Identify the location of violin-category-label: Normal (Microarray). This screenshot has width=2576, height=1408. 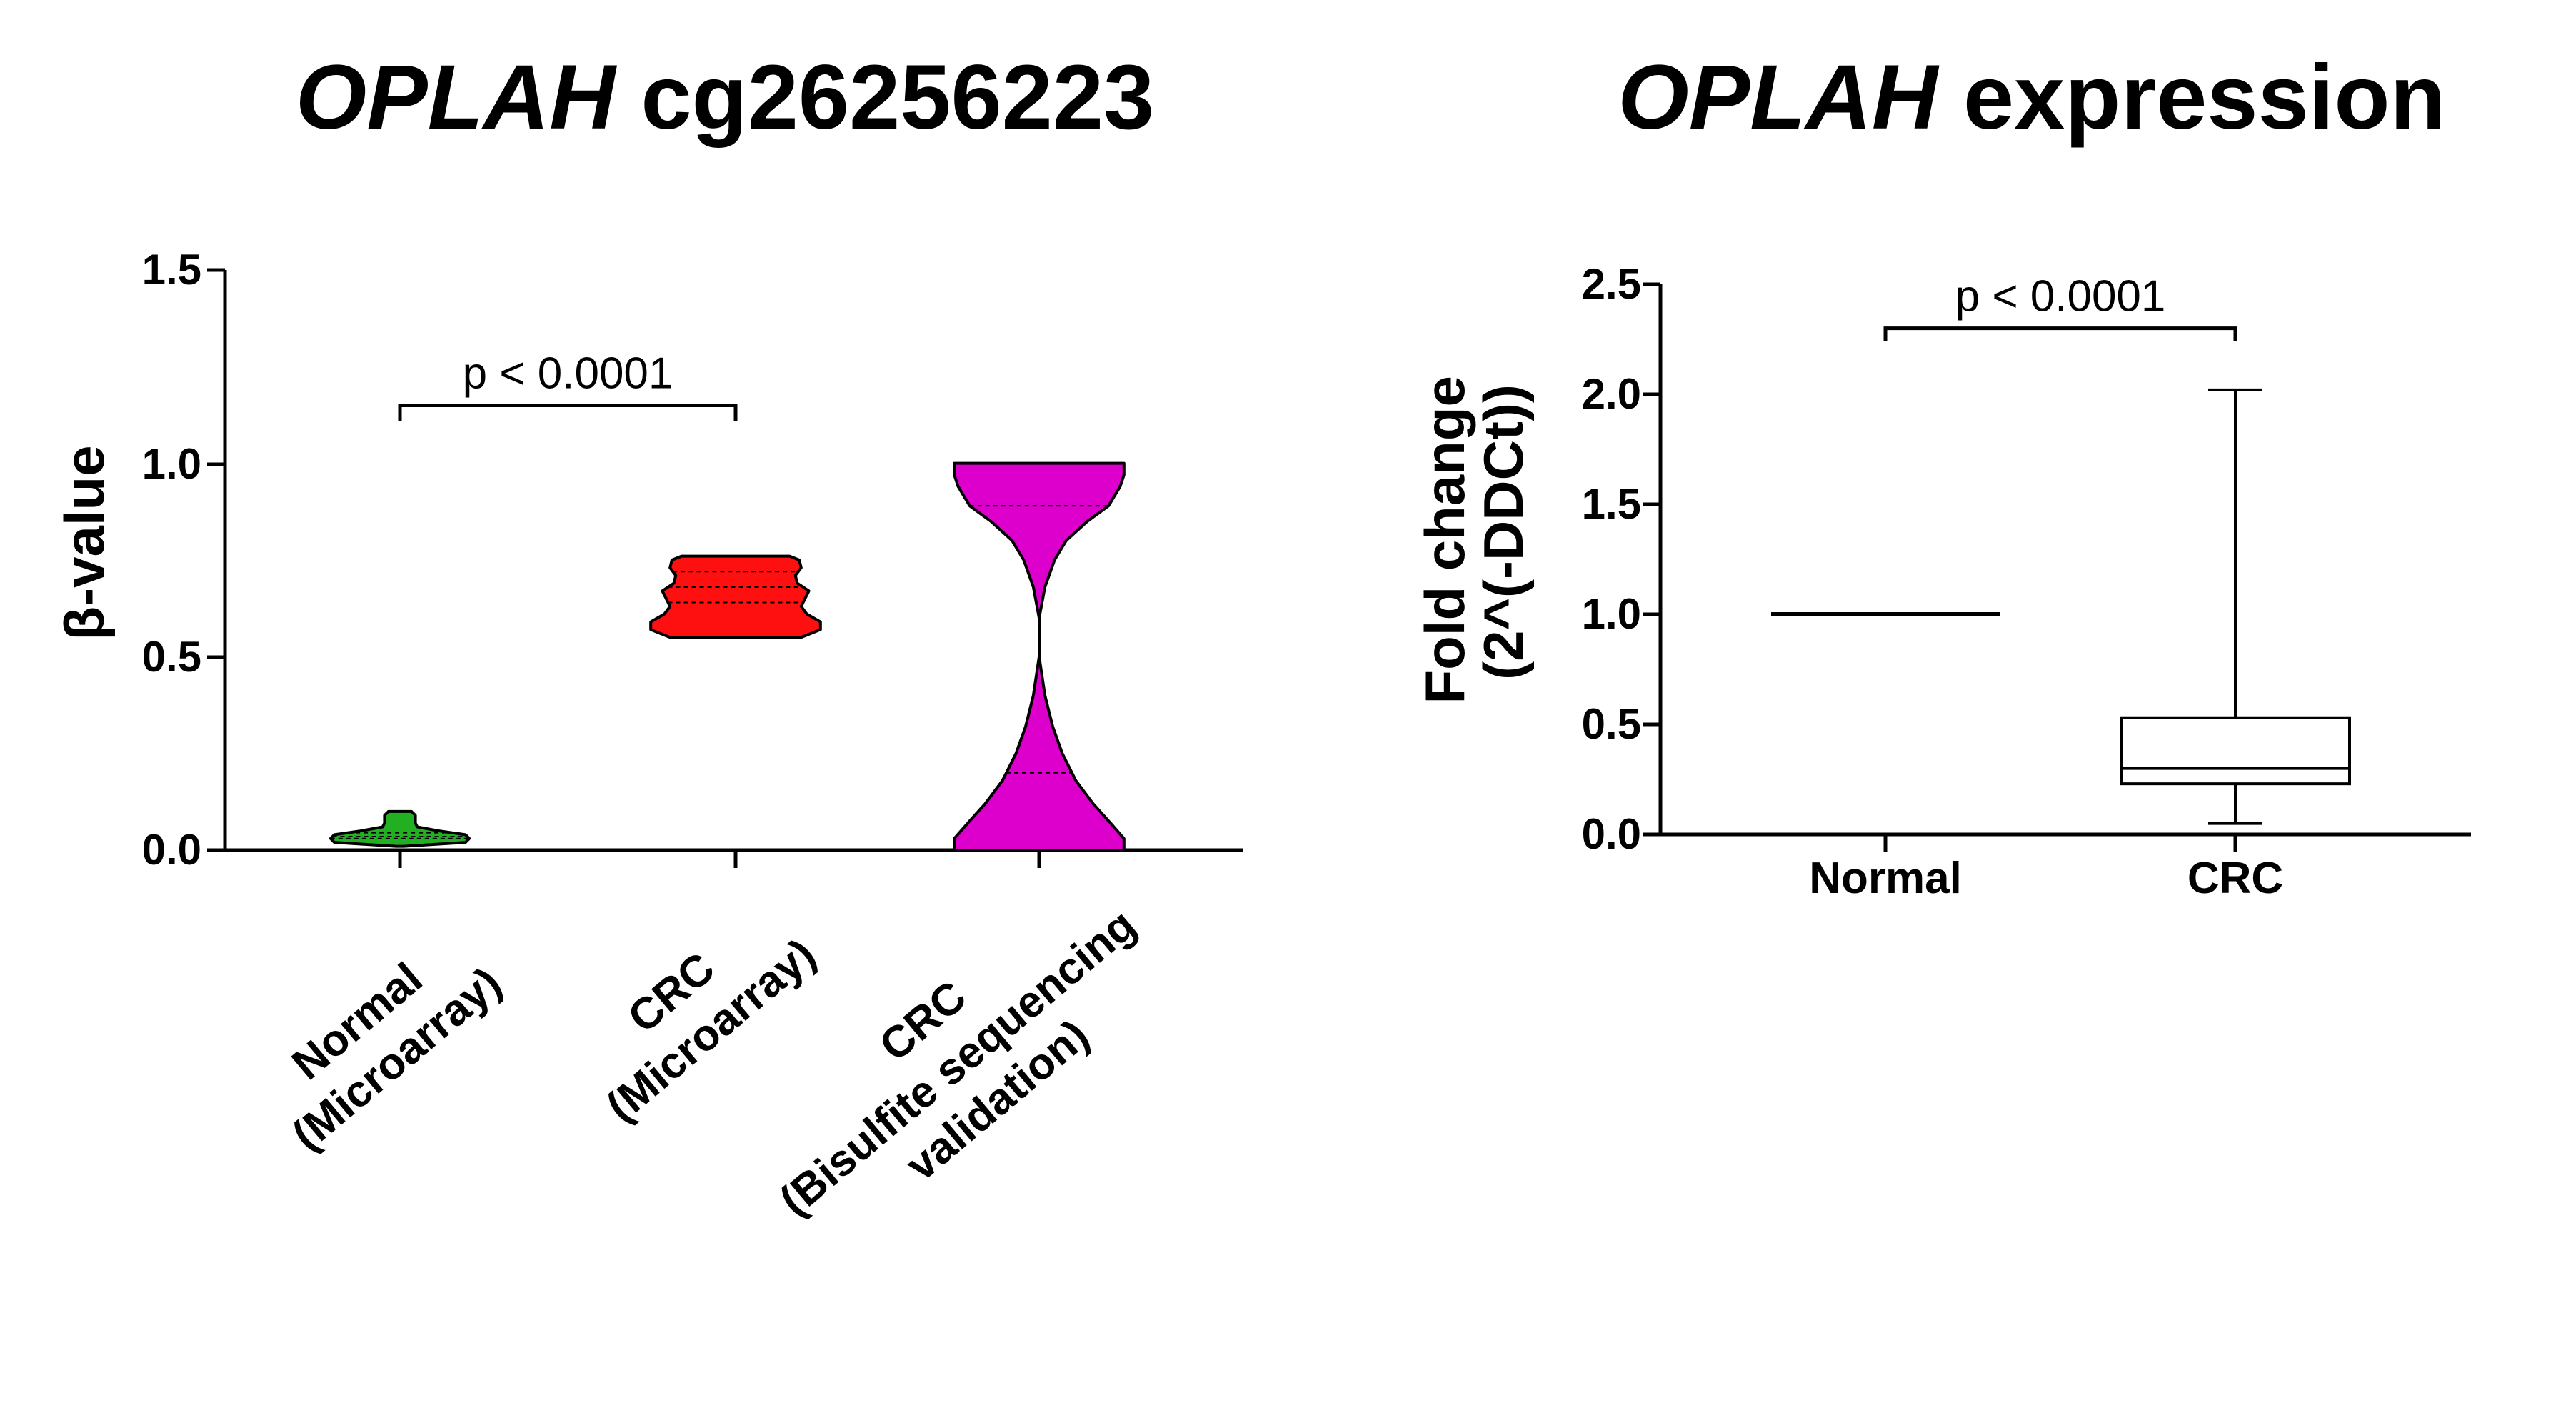
(379, 1038).